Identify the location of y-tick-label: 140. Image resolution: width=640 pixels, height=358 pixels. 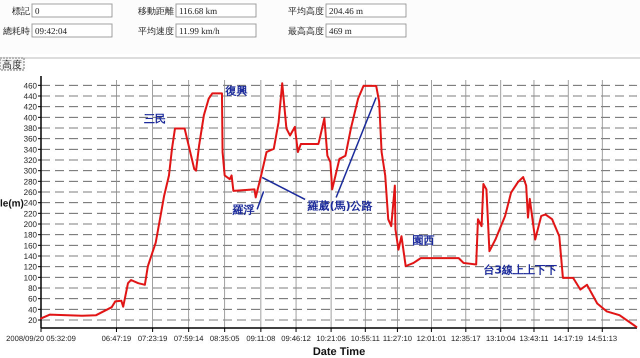
(31, 256).